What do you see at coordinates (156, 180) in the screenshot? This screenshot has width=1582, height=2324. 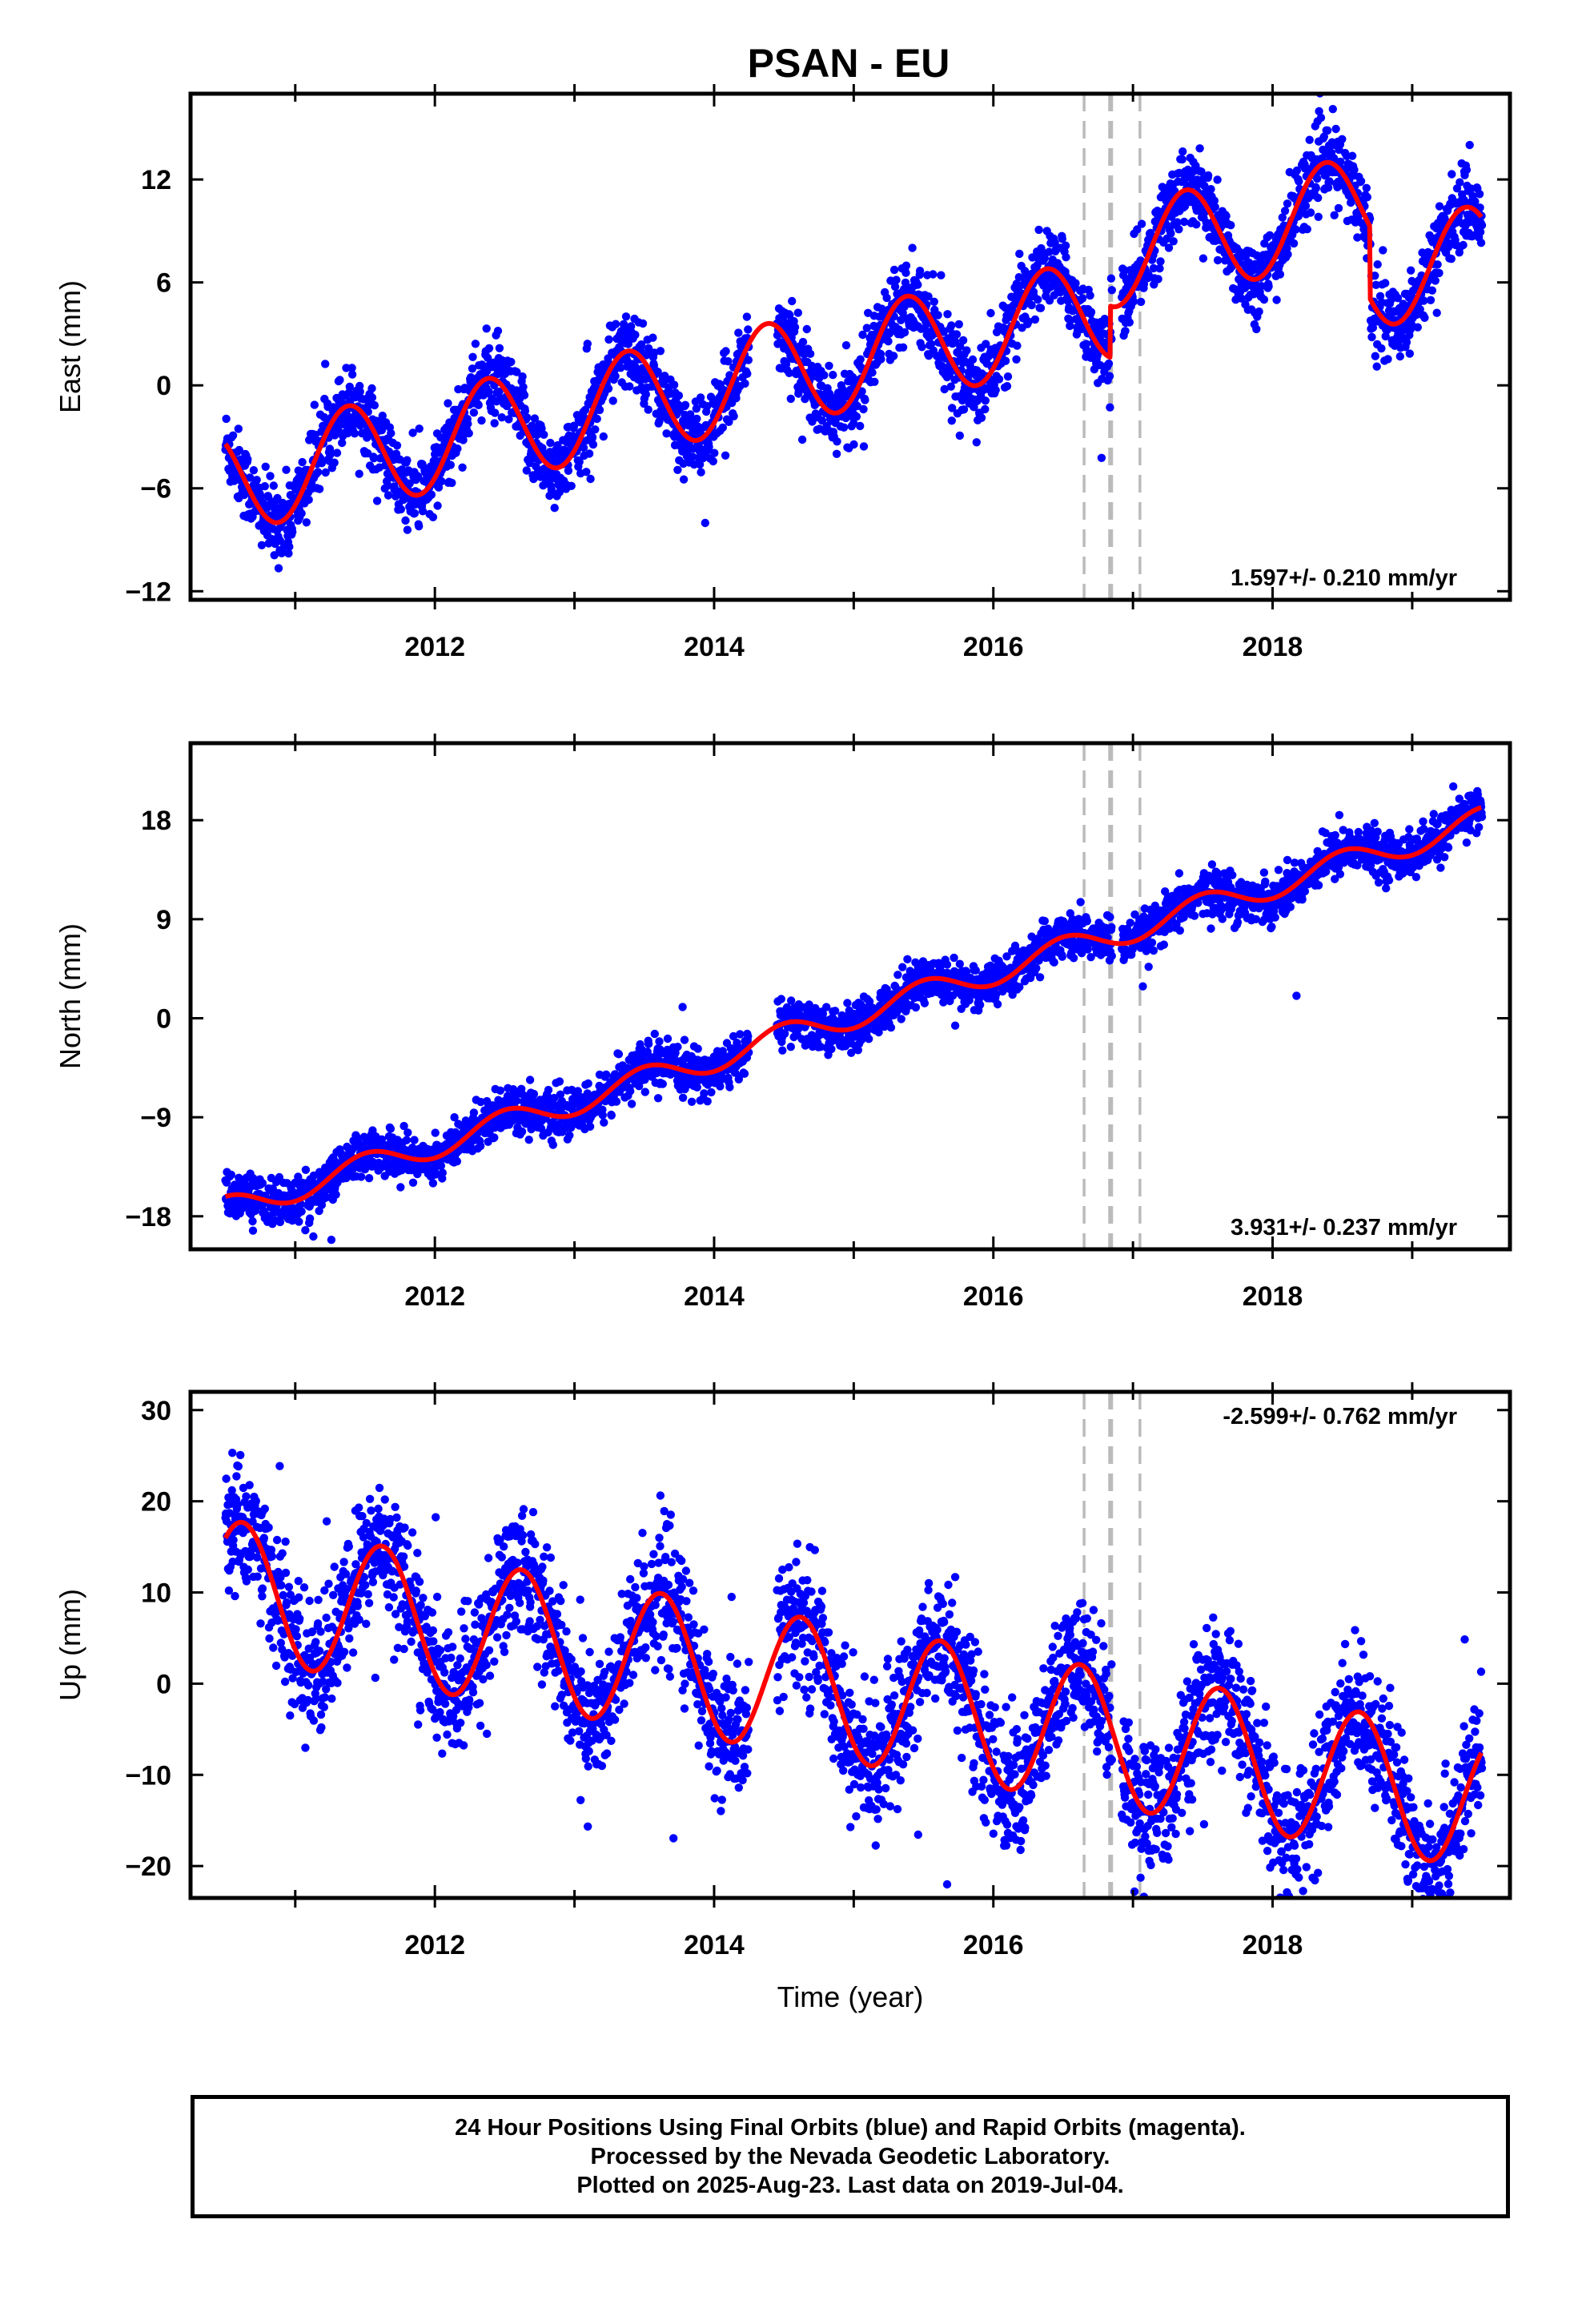 I see `y-tick-label: 12` at bounding box center [156, 180].